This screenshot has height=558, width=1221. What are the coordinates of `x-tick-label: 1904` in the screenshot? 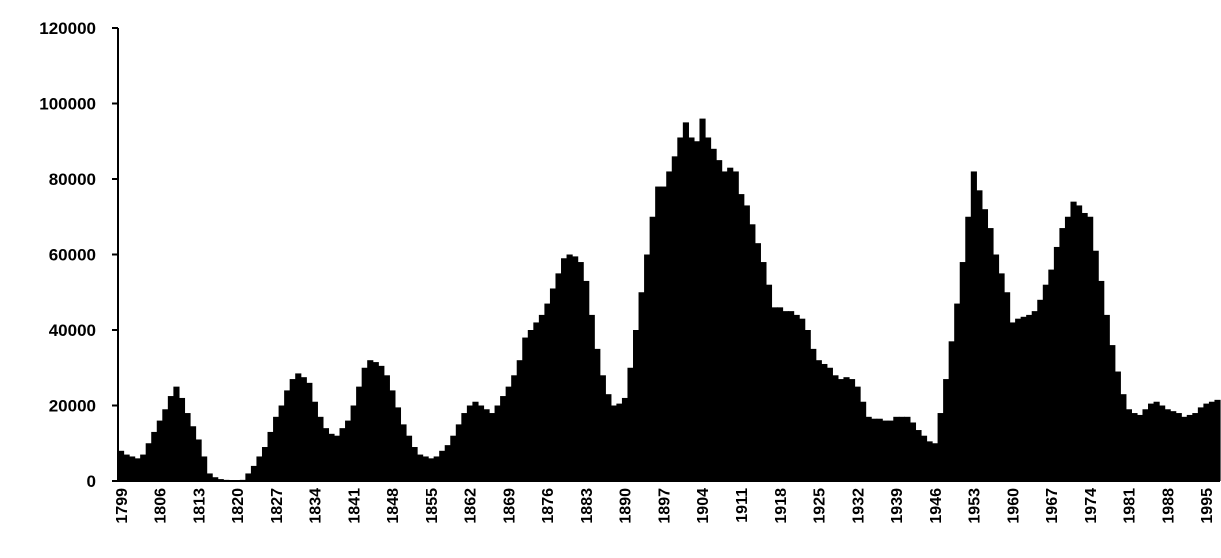 It's located at (703, 506).